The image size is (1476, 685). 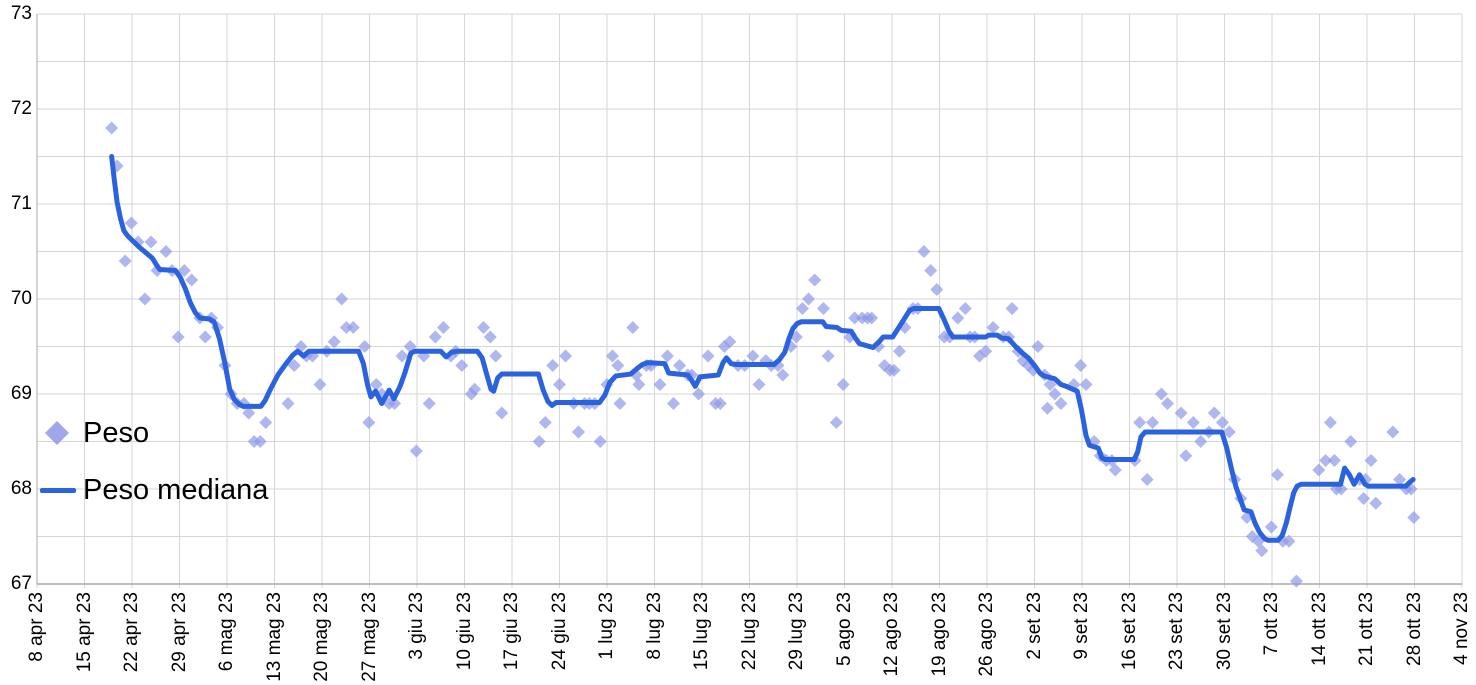 I want to click on x-tick-label: 1 lug 23, so click(x=606, y=626).